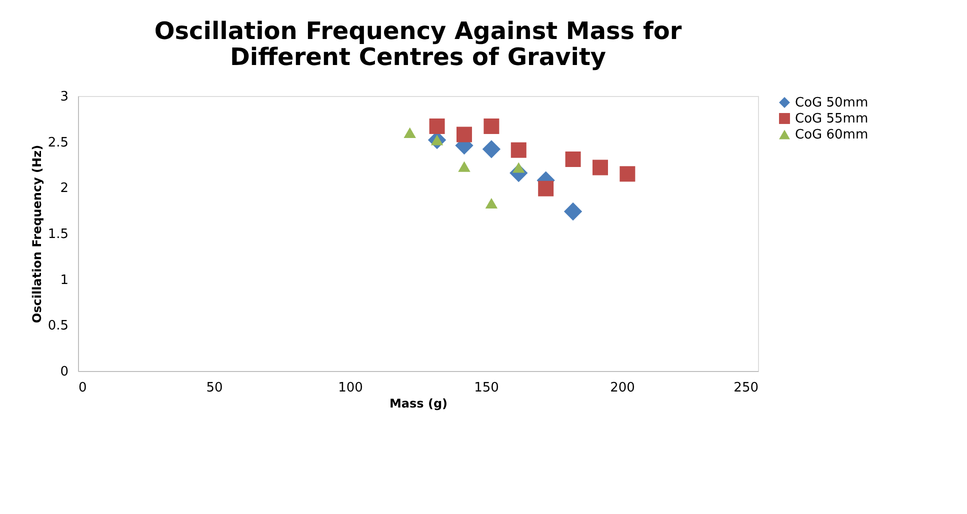  What do you see at coordinates (831, 119) in the screenshot?
I see `legend-label: CoG 55mm` at bounding box center [831, 119].